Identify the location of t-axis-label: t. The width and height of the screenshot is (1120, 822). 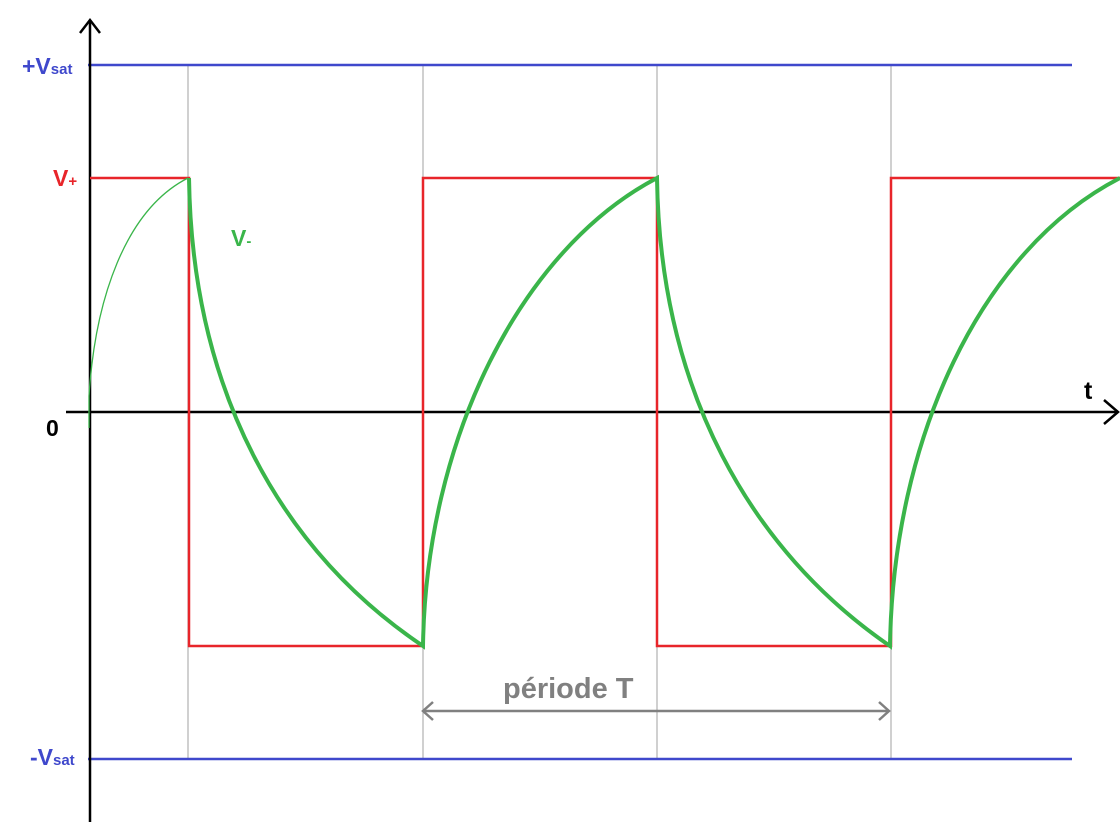
(1088, 391).